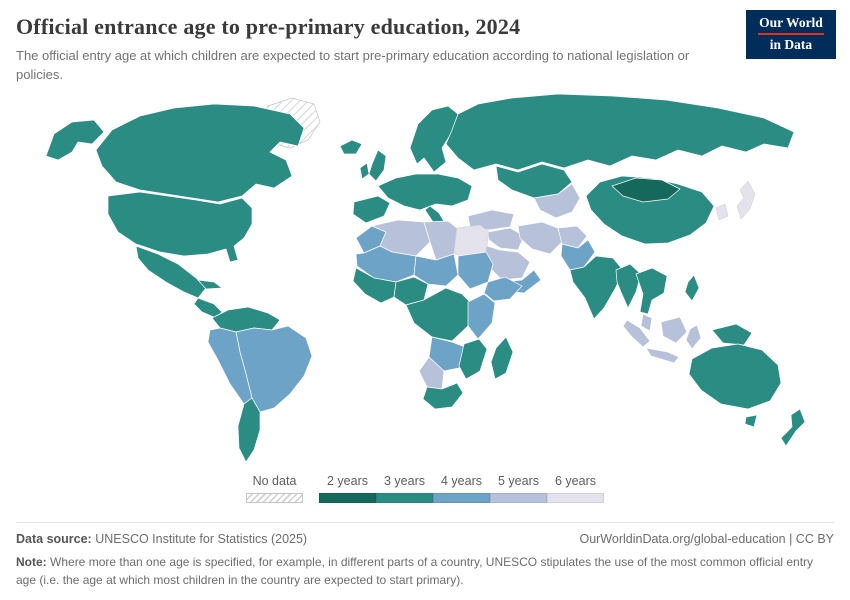 The width and height of the screenshot is (850, 600). I want to click on owid-logo-line1: Our World, so click(791, 22).